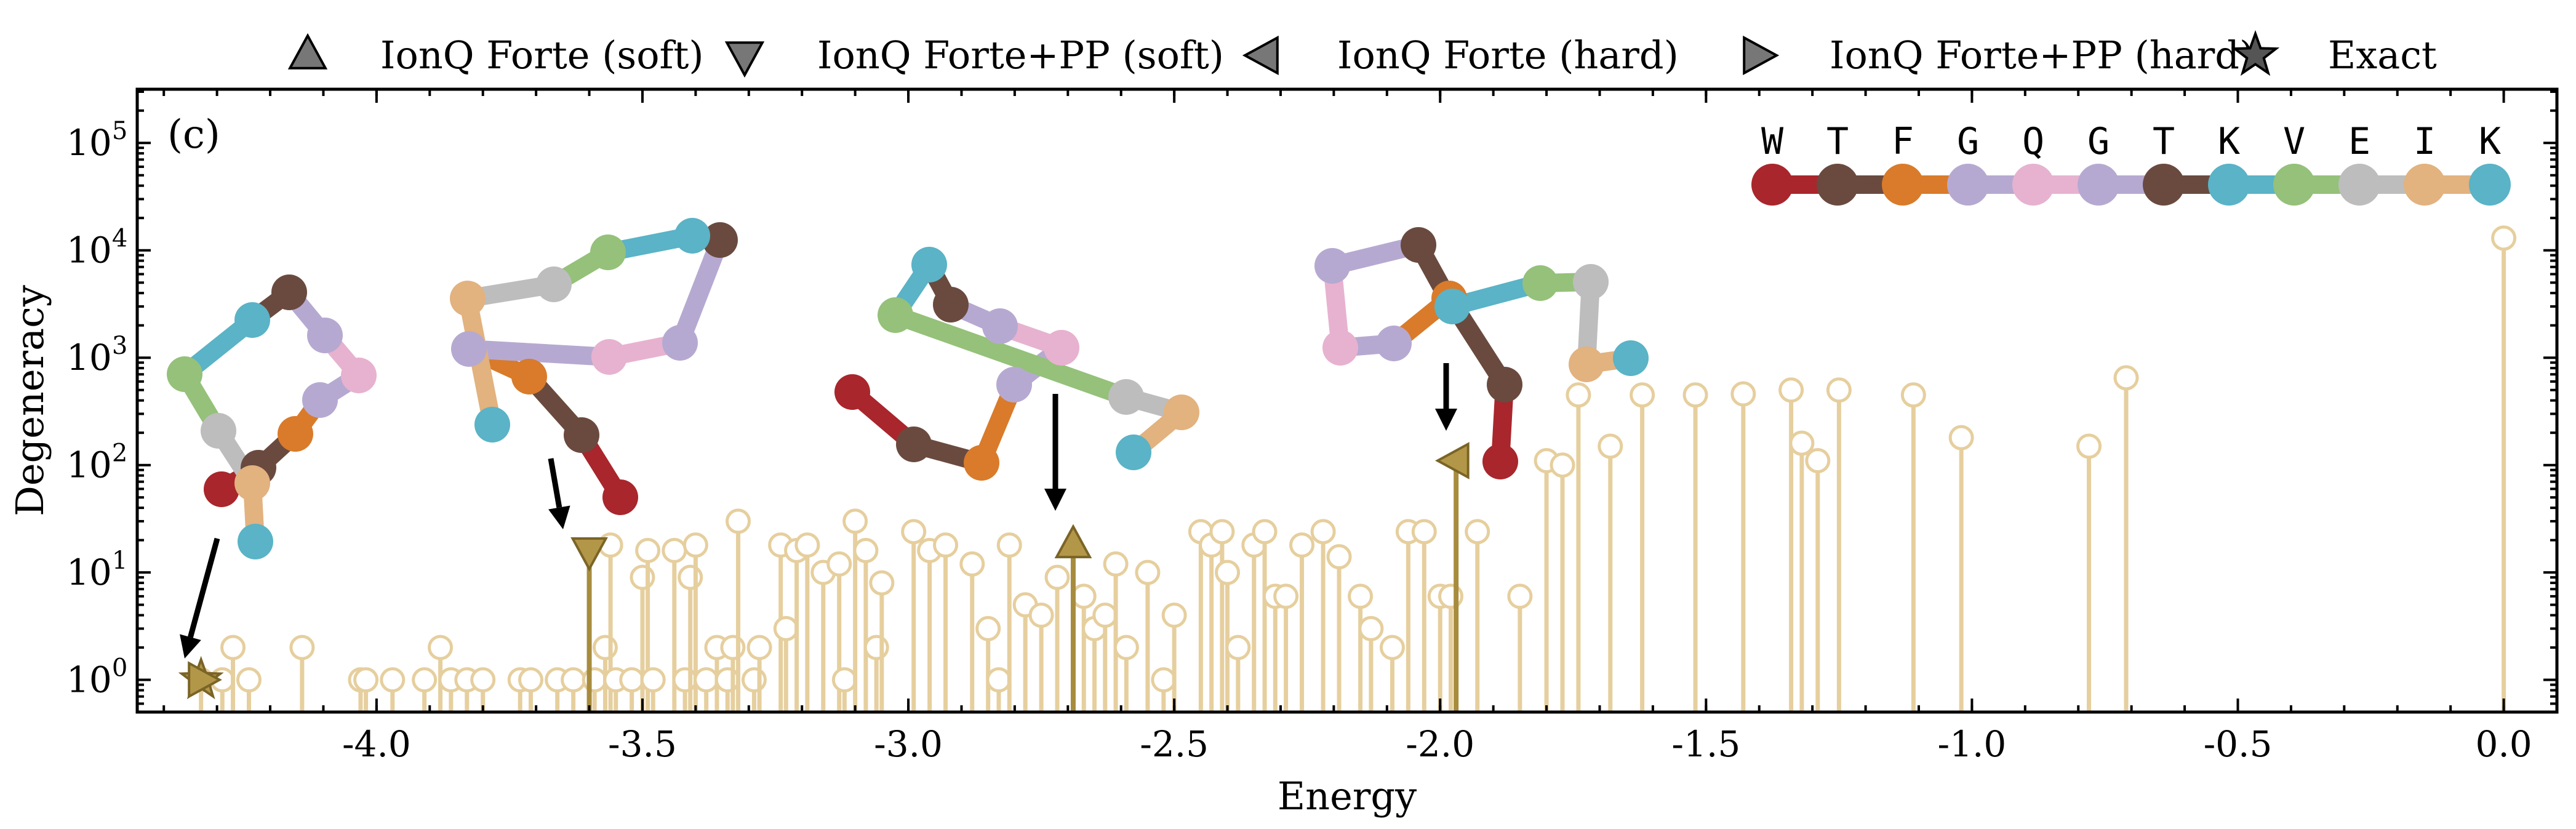  Describe the element at coordinates (2382, 55) in the screenshot. I see `legend-label: Exact` at that location.